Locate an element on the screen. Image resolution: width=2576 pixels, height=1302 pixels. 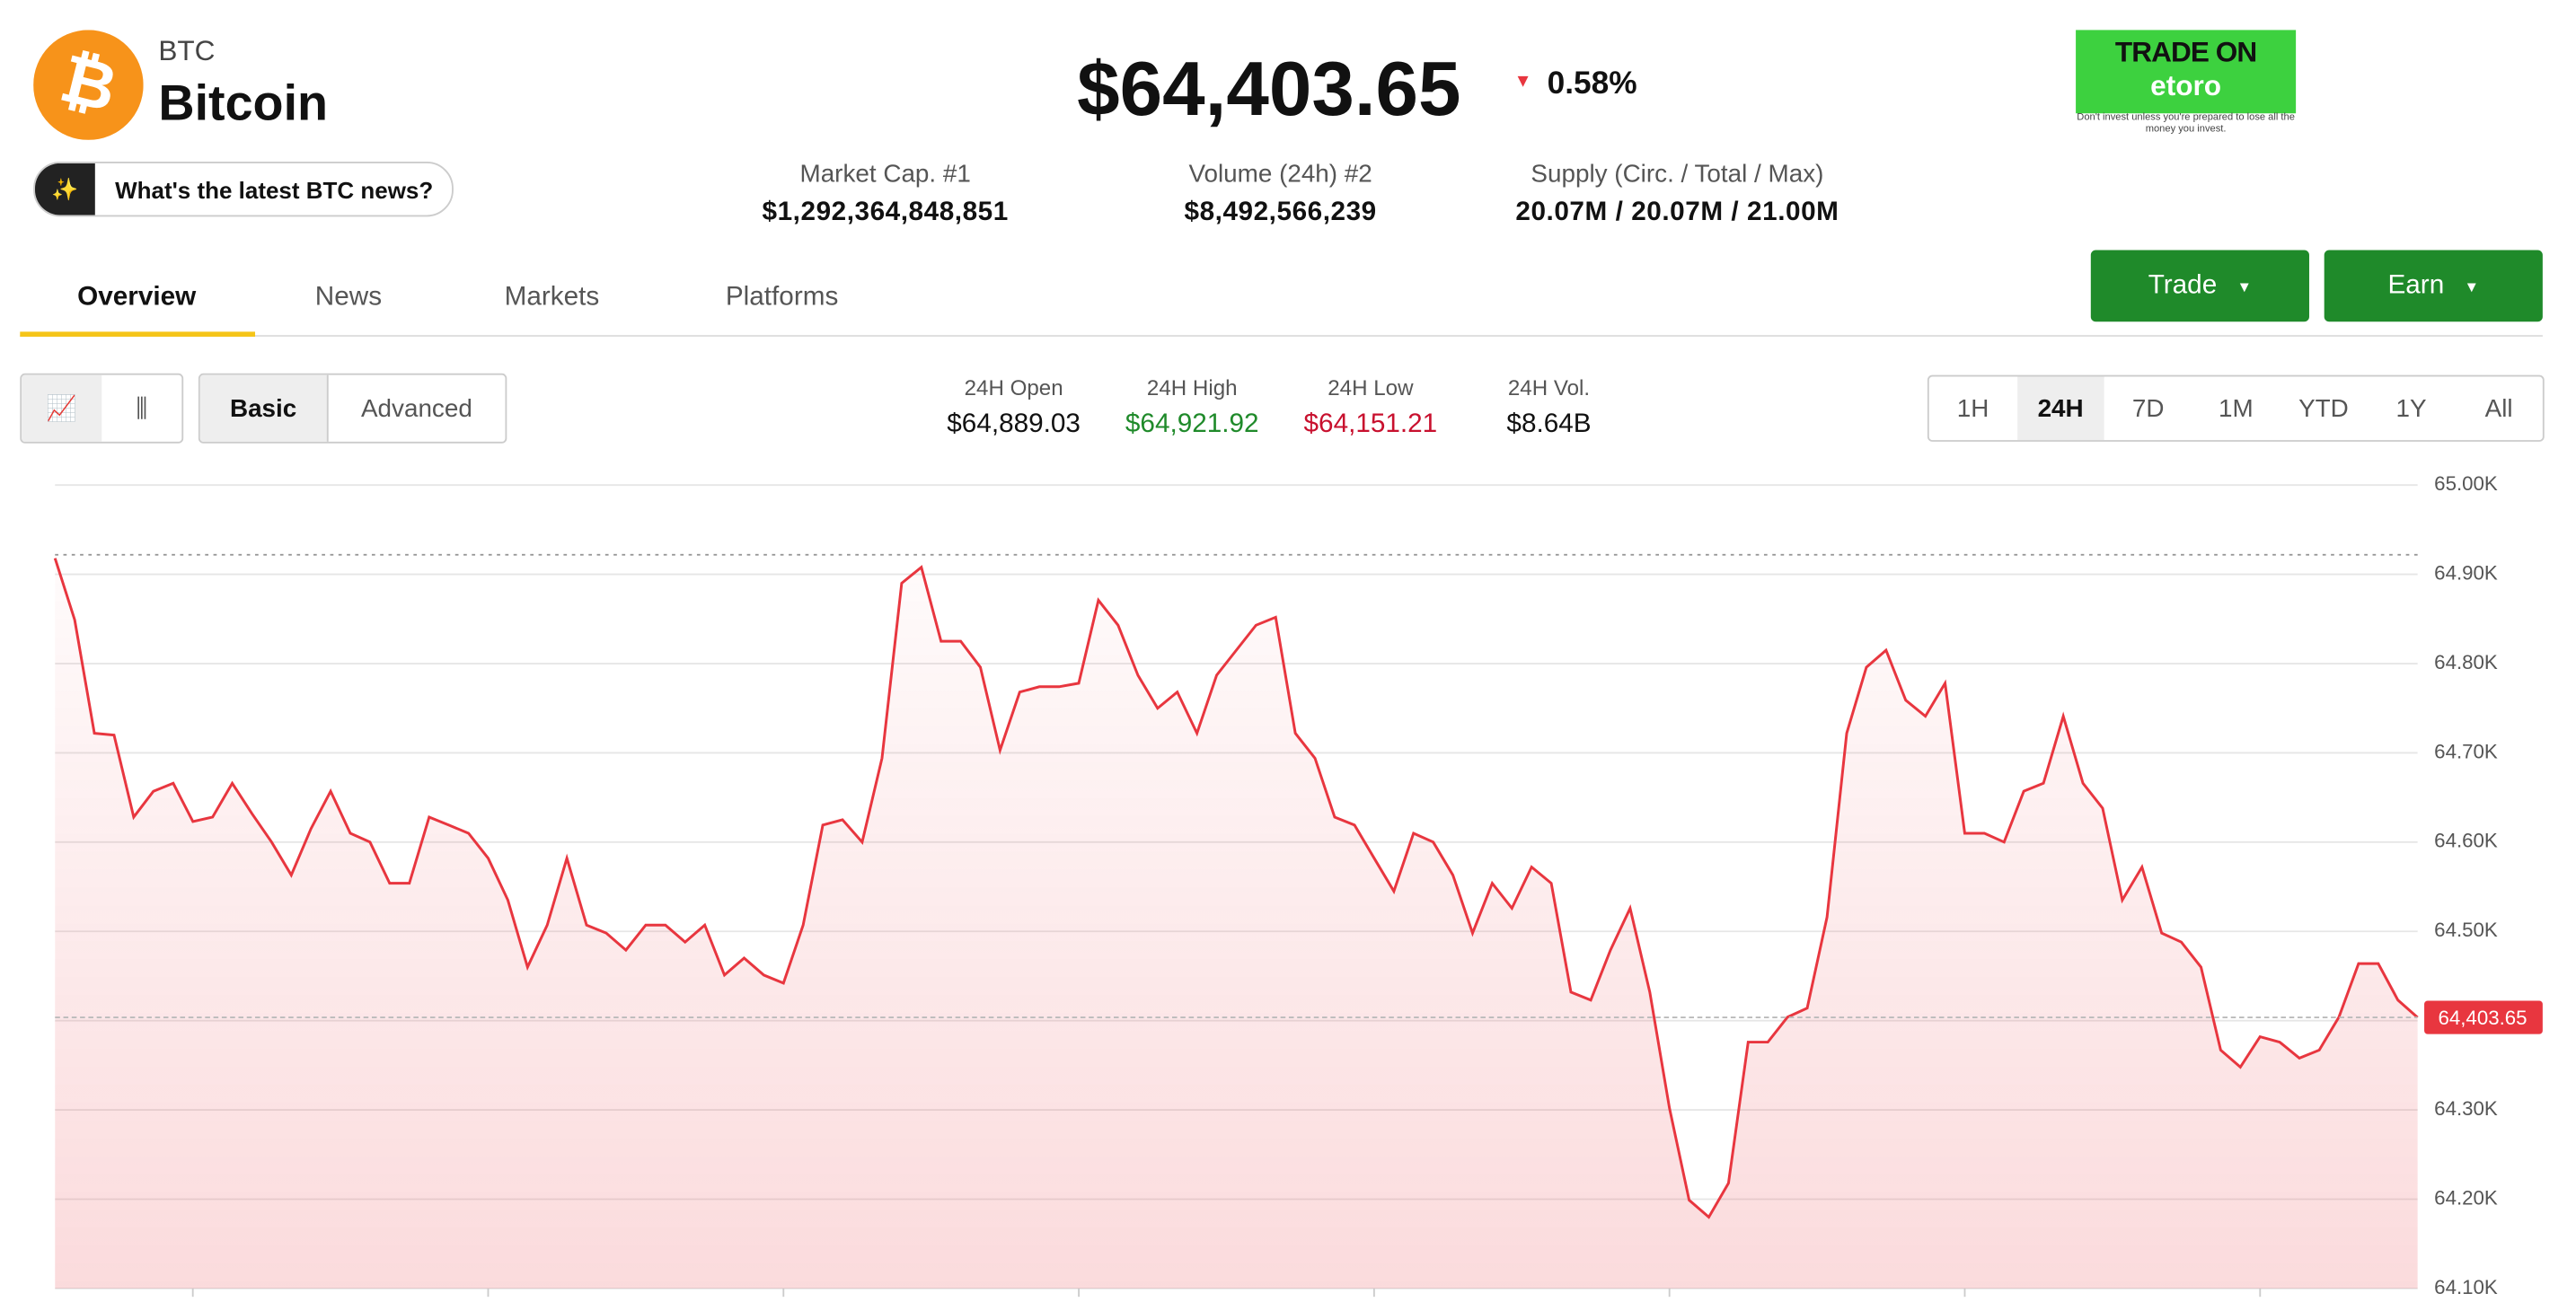
coin-name: Bitcoin is located at coordinates (243, 104).